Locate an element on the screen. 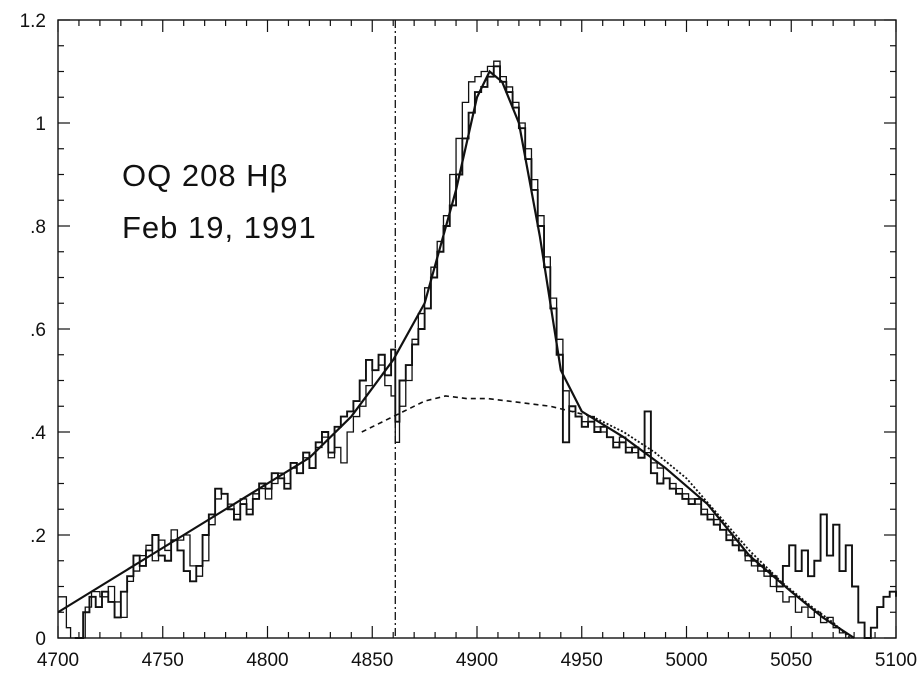  y-tick-label: .4 is located at coordinates (38, 433).